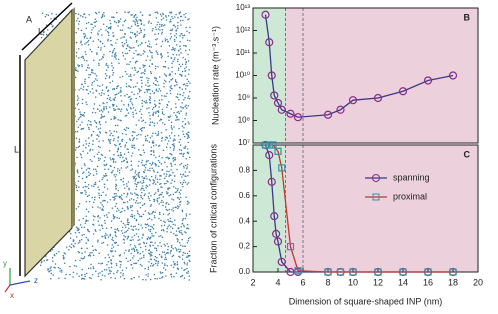  What do you see at coordinates (47, 26) in the screenshot?
I see `dimension-line` at bounding box center [47, 26].